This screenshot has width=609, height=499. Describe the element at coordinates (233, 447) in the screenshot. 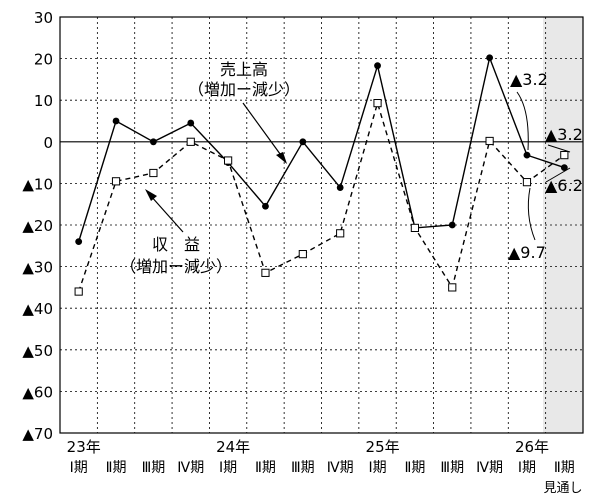

I see `year-label: 24年` at that location.